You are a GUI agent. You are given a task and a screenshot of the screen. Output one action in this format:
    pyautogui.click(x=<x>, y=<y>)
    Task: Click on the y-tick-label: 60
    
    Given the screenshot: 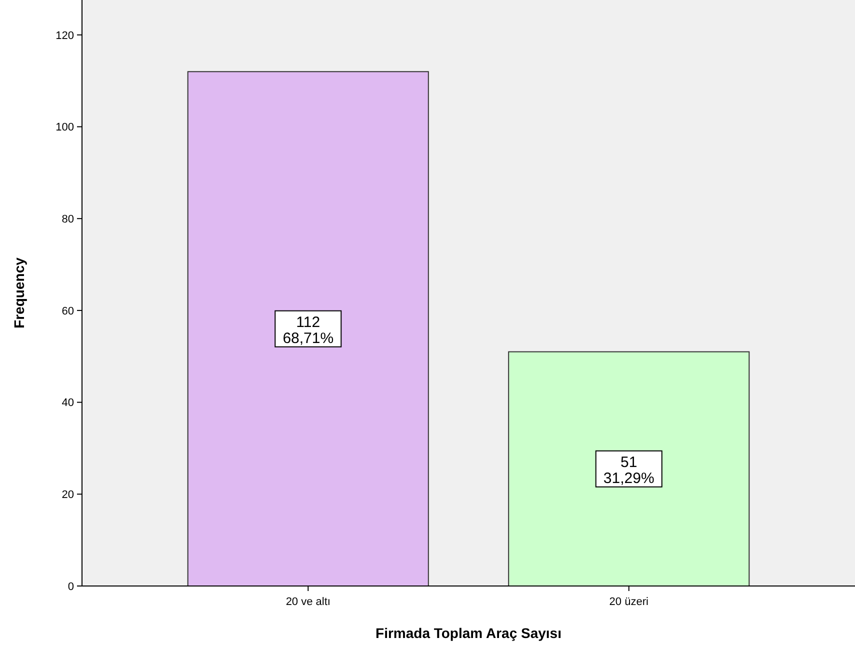 What is the action you would take?
    pyautogui.click(x=68, y=311)
    